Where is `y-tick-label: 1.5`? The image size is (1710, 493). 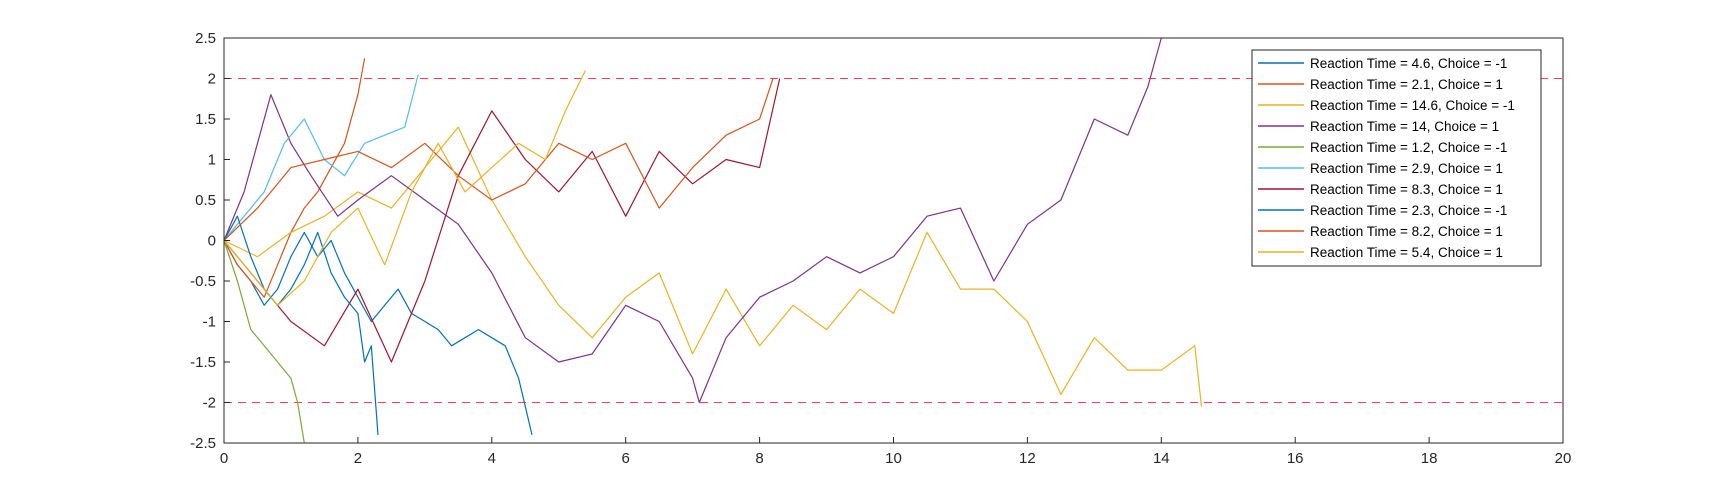 y-tick-label: 1.5 is located at coordinates (205, 119).